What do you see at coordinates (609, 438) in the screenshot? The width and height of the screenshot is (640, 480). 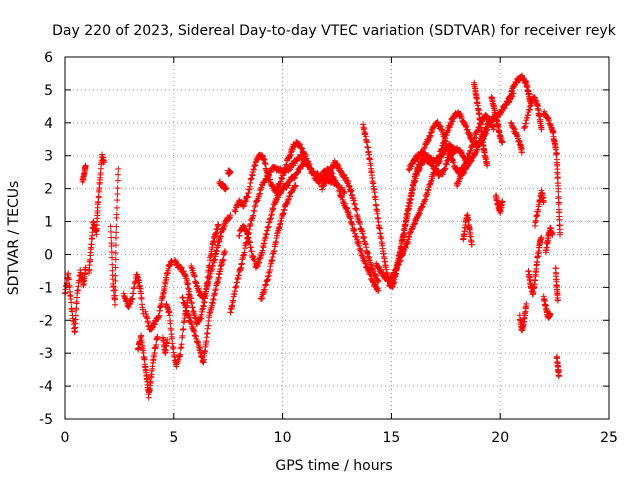 I see `x-tick-label: 25` at bounding box center [609, 438].